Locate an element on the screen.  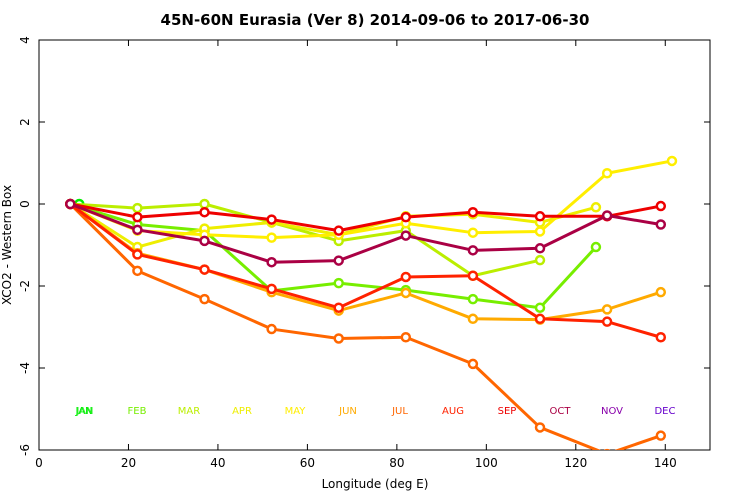
legend-label-jan: JAN is located at coordinates (83, 411).